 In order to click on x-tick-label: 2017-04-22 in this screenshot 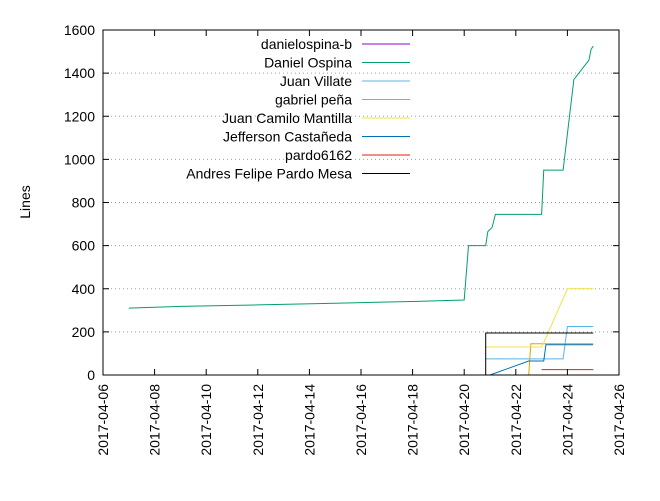, I will do `click(516, 420)`.